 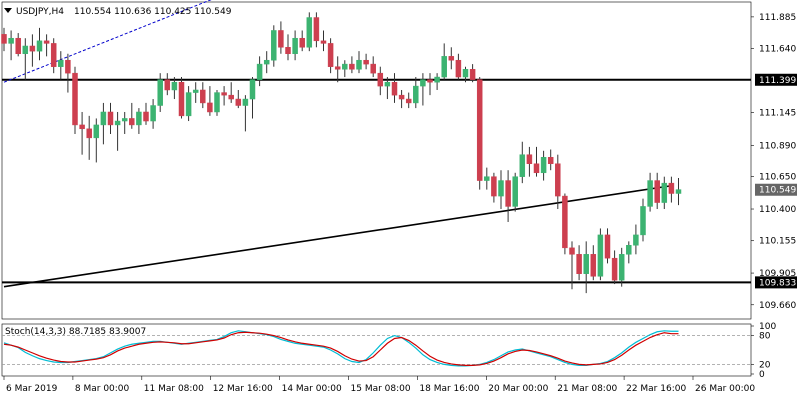 I want to click on stoch-main-line, so click(x=341, y=348).